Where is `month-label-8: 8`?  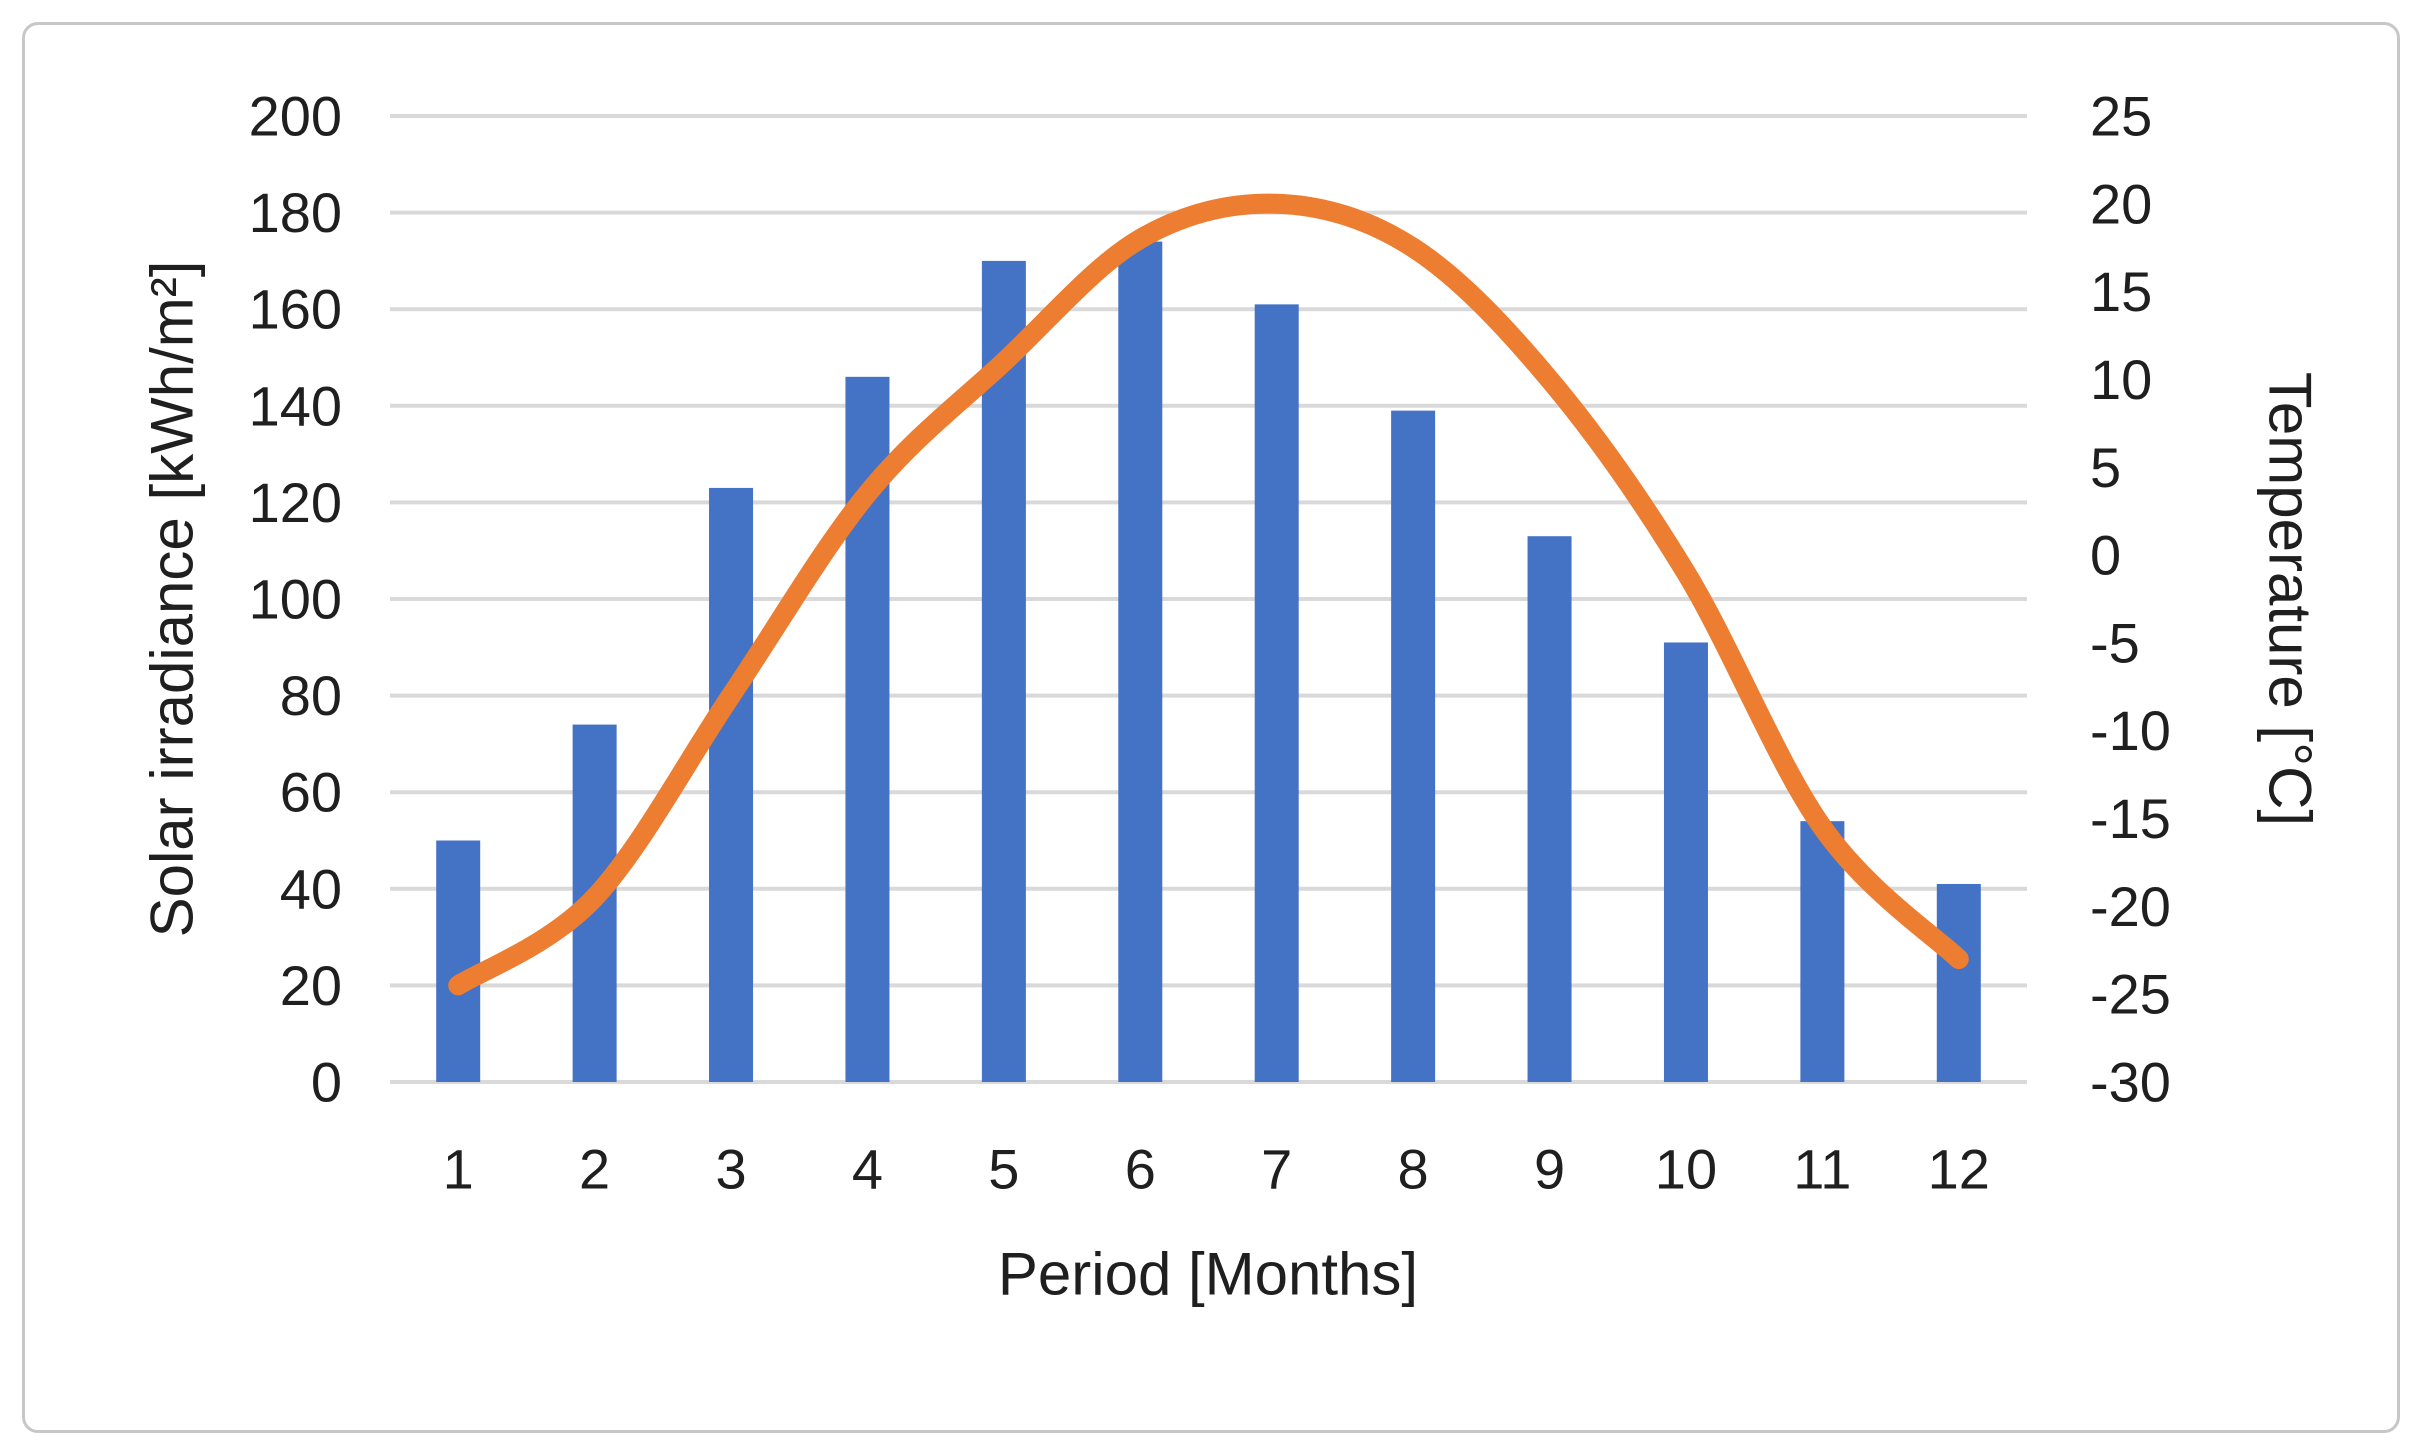 month-label-8: 8 is located at coordinates (1413, 1169).